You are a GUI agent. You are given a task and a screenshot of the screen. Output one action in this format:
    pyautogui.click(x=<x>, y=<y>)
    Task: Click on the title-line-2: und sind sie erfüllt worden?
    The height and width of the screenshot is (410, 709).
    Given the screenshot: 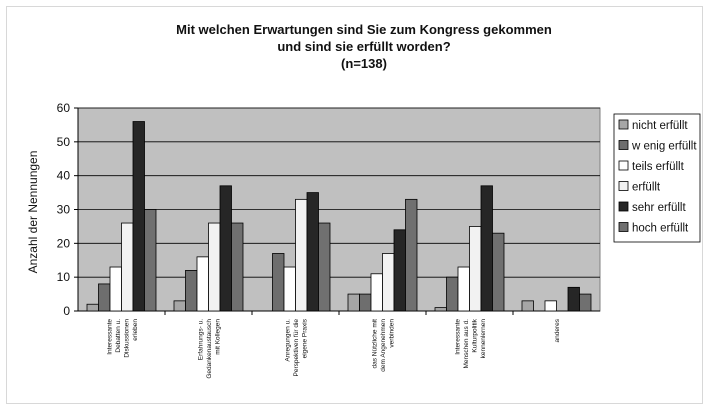 What is the action you would take?
    pyautogui.click(x=363, y=46)
    